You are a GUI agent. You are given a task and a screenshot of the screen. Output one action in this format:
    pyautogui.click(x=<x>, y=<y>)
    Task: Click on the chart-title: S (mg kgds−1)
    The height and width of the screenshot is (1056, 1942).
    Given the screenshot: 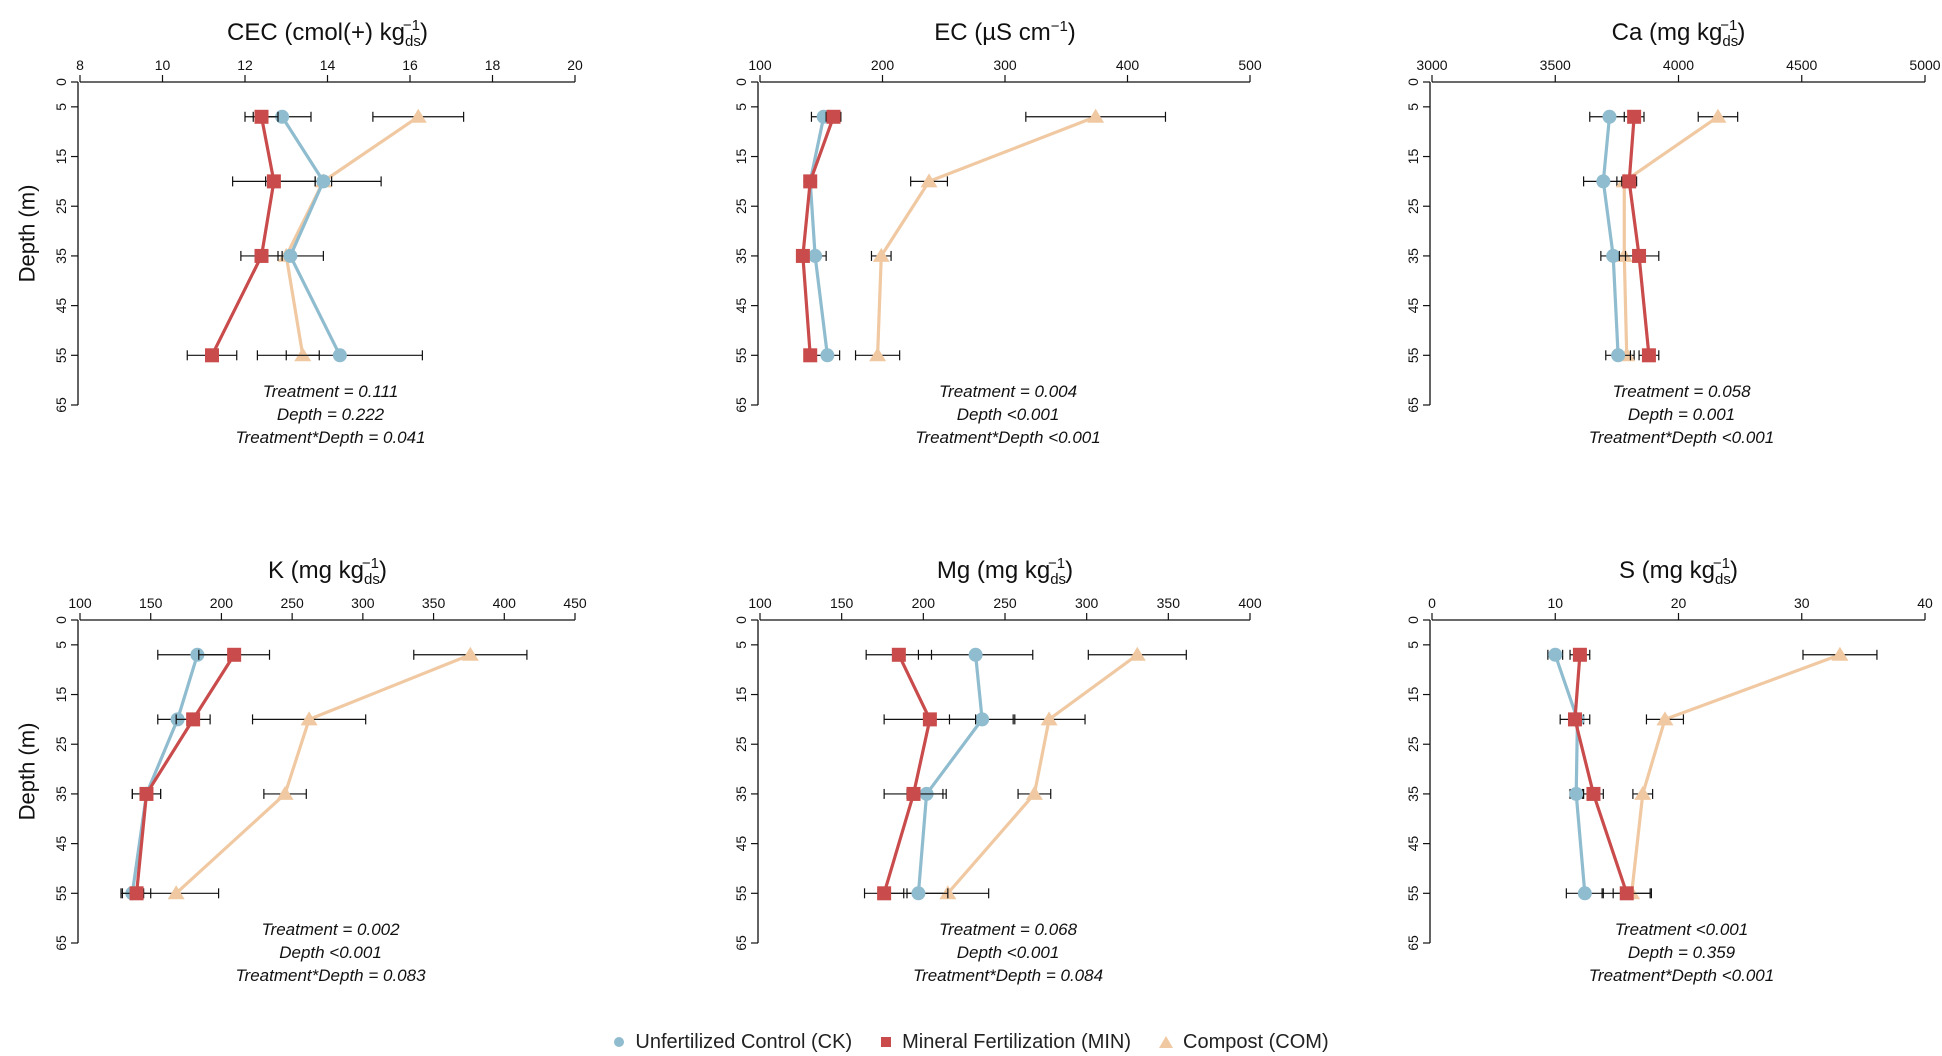 What is the action you would take?
    pyautogui.click(x=1678, y=571)
    